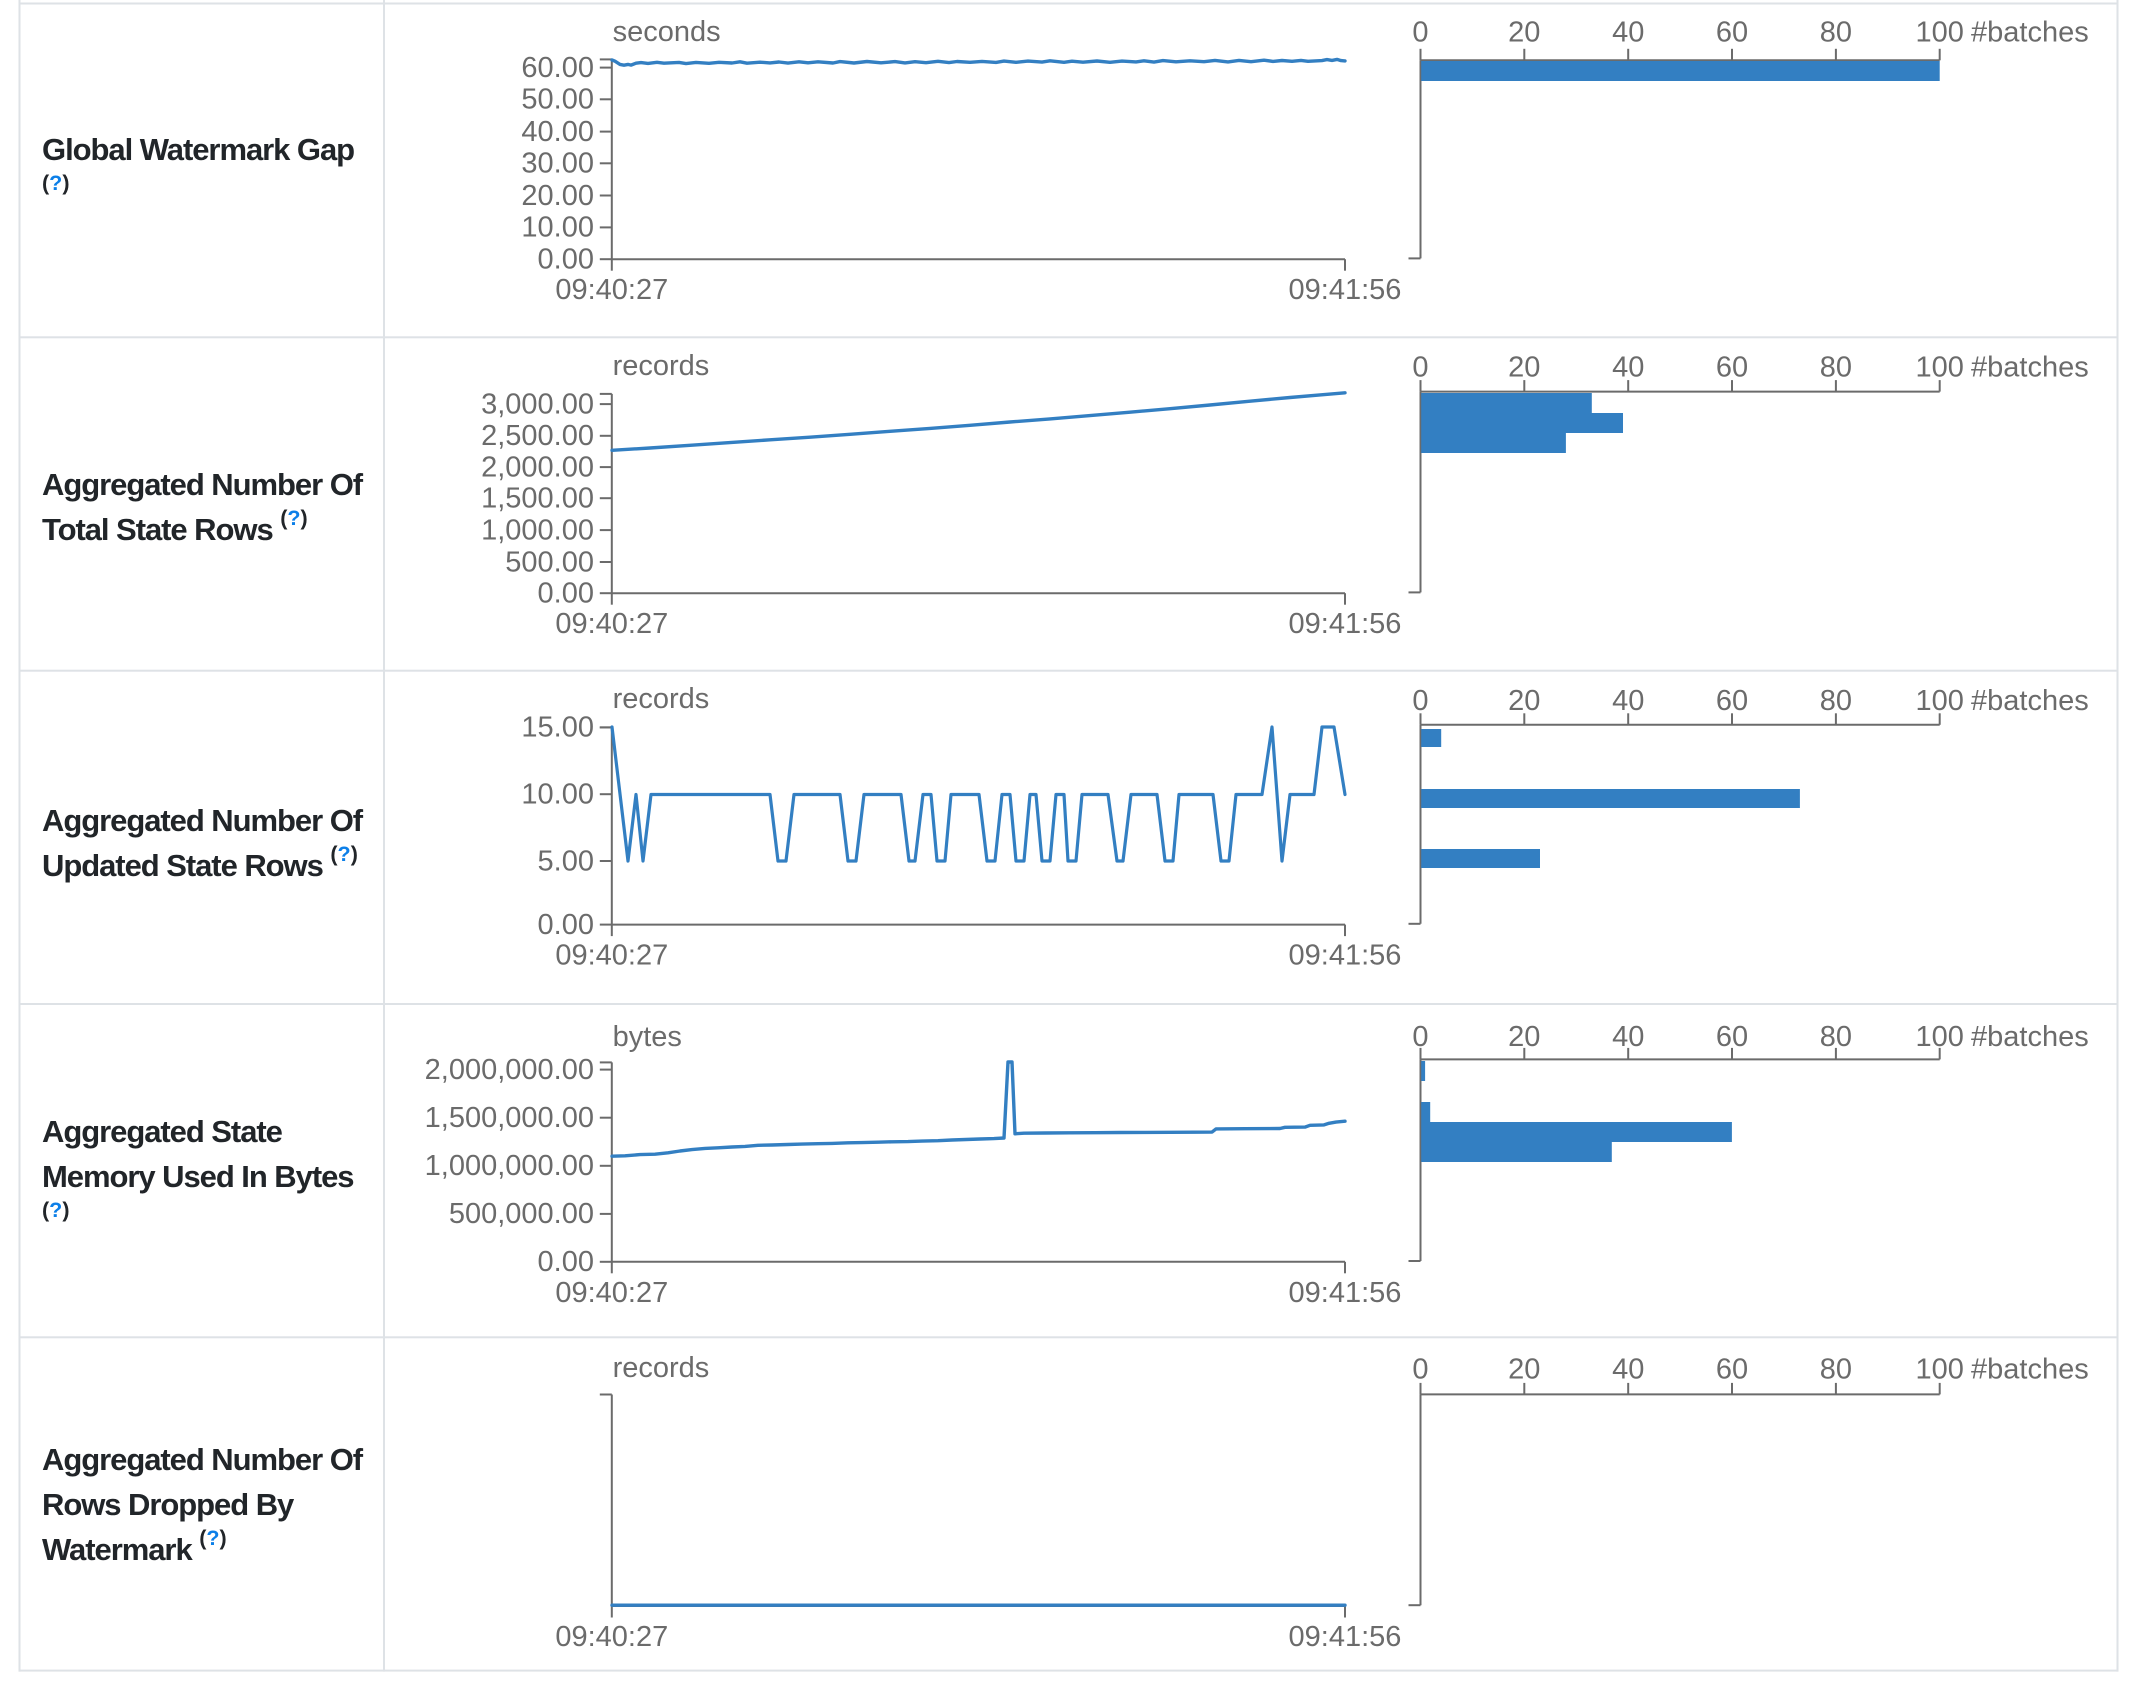  I want to click on svg-text: 3,000.00, so click(537, 404).